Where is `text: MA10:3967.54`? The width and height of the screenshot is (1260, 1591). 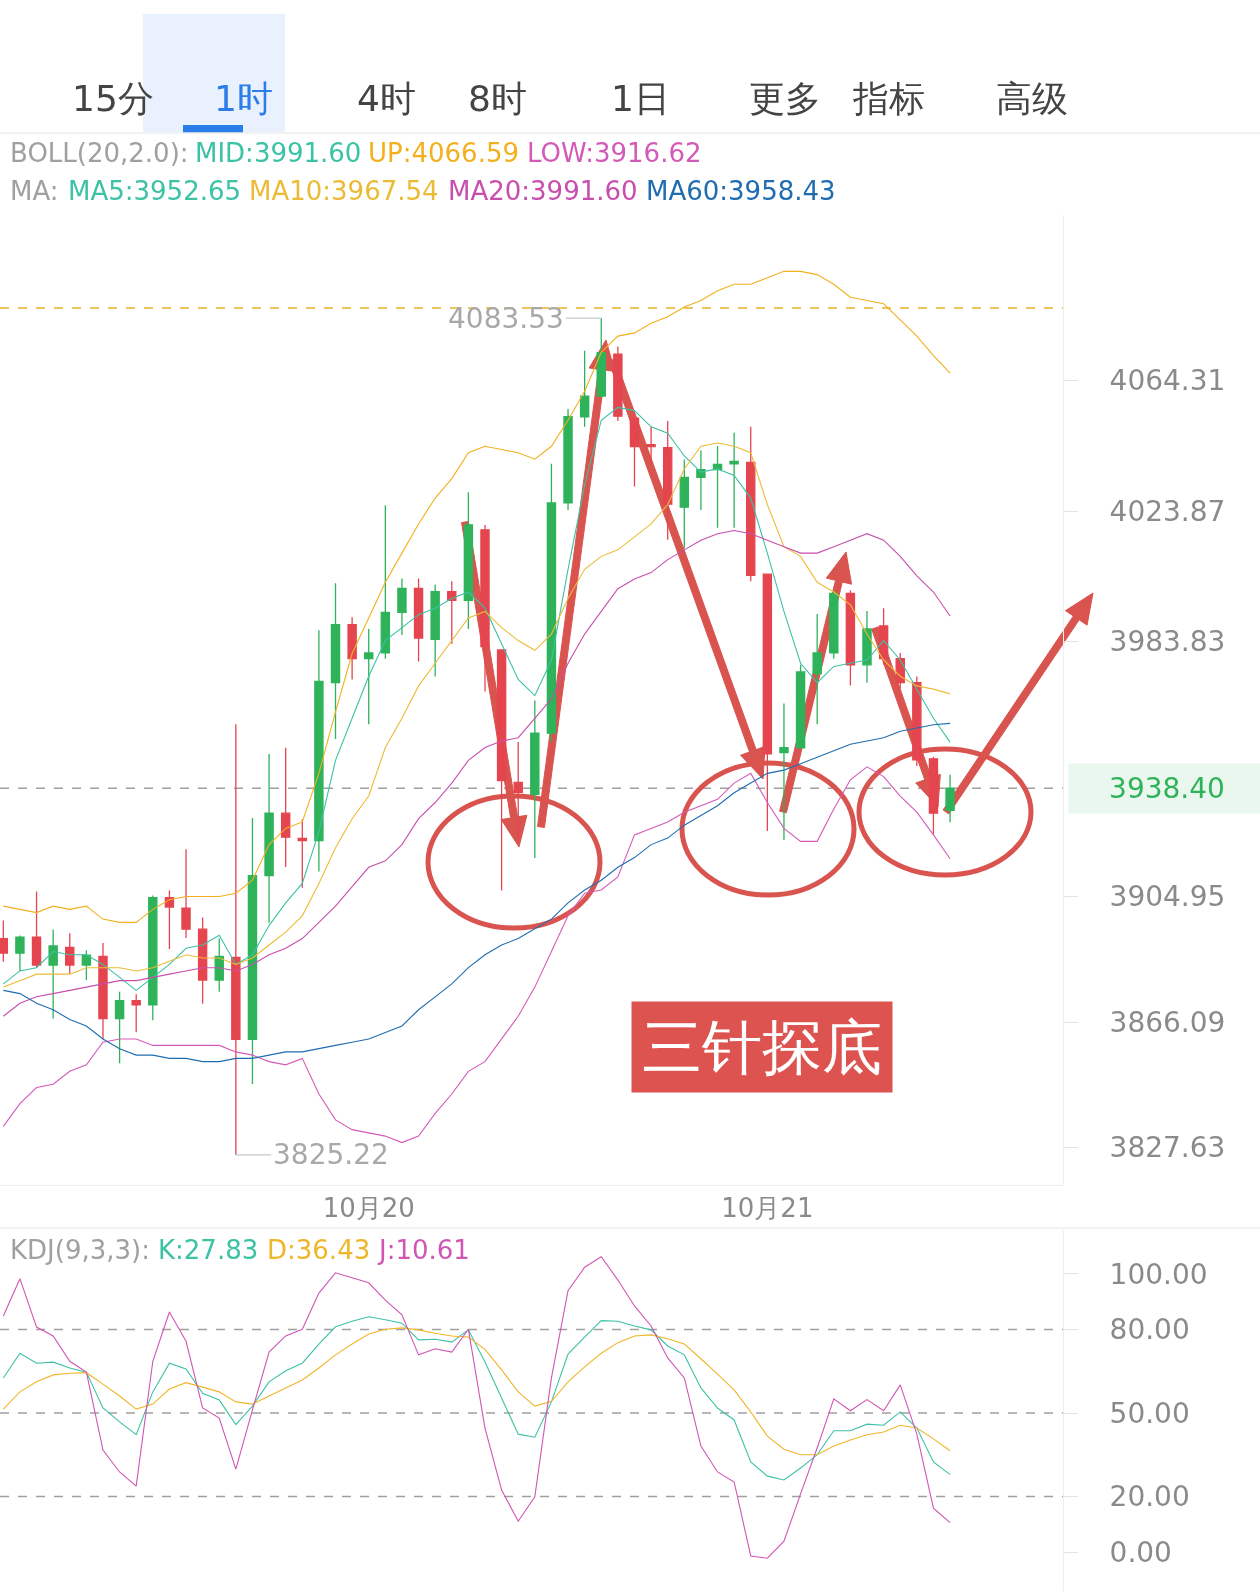 text: MA10:3967.54 is located at coordinates (344, 191).